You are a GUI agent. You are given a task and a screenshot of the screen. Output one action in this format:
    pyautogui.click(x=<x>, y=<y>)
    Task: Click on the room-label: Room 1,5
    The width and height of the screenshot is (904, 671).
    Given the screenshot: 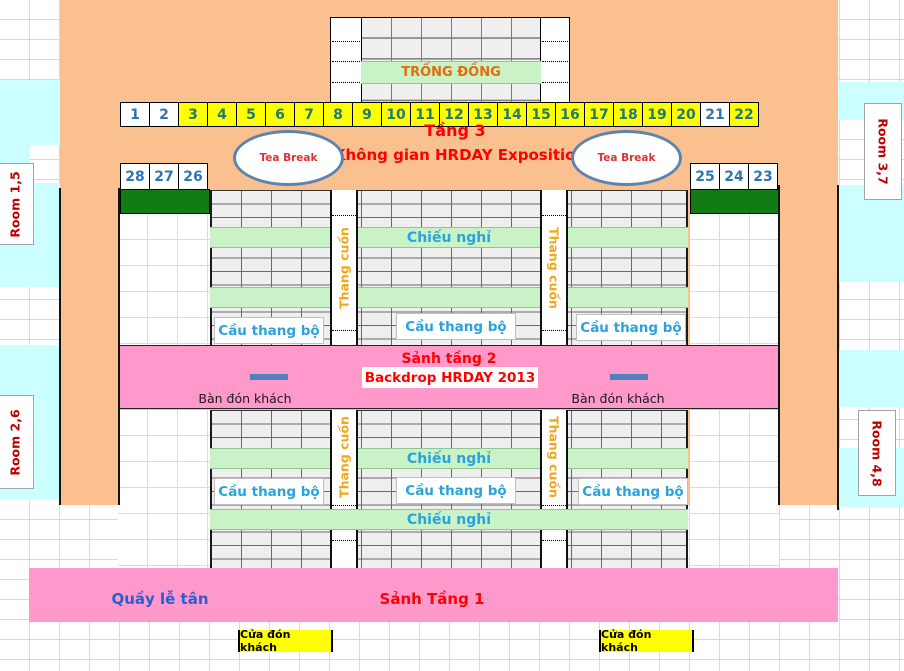 What is the action you would take?
    pyautogui.click(x=15, y=204)
    